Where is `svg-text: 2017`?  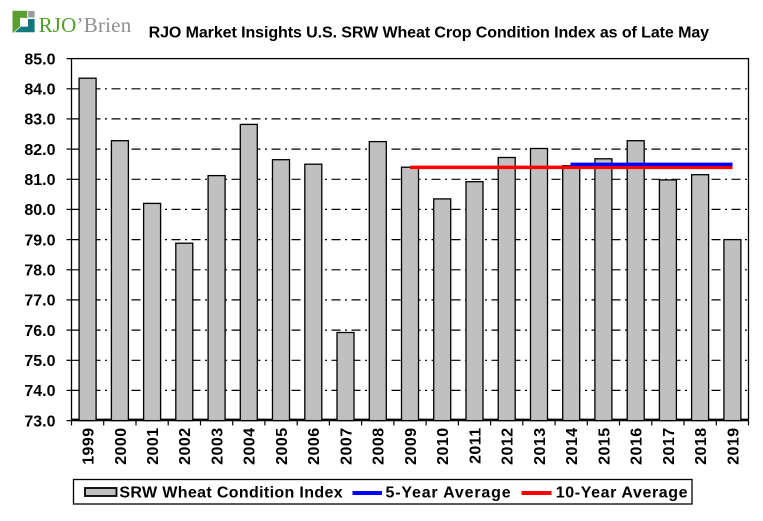 svg-text: 2017 is located at coordinates (669, 445).